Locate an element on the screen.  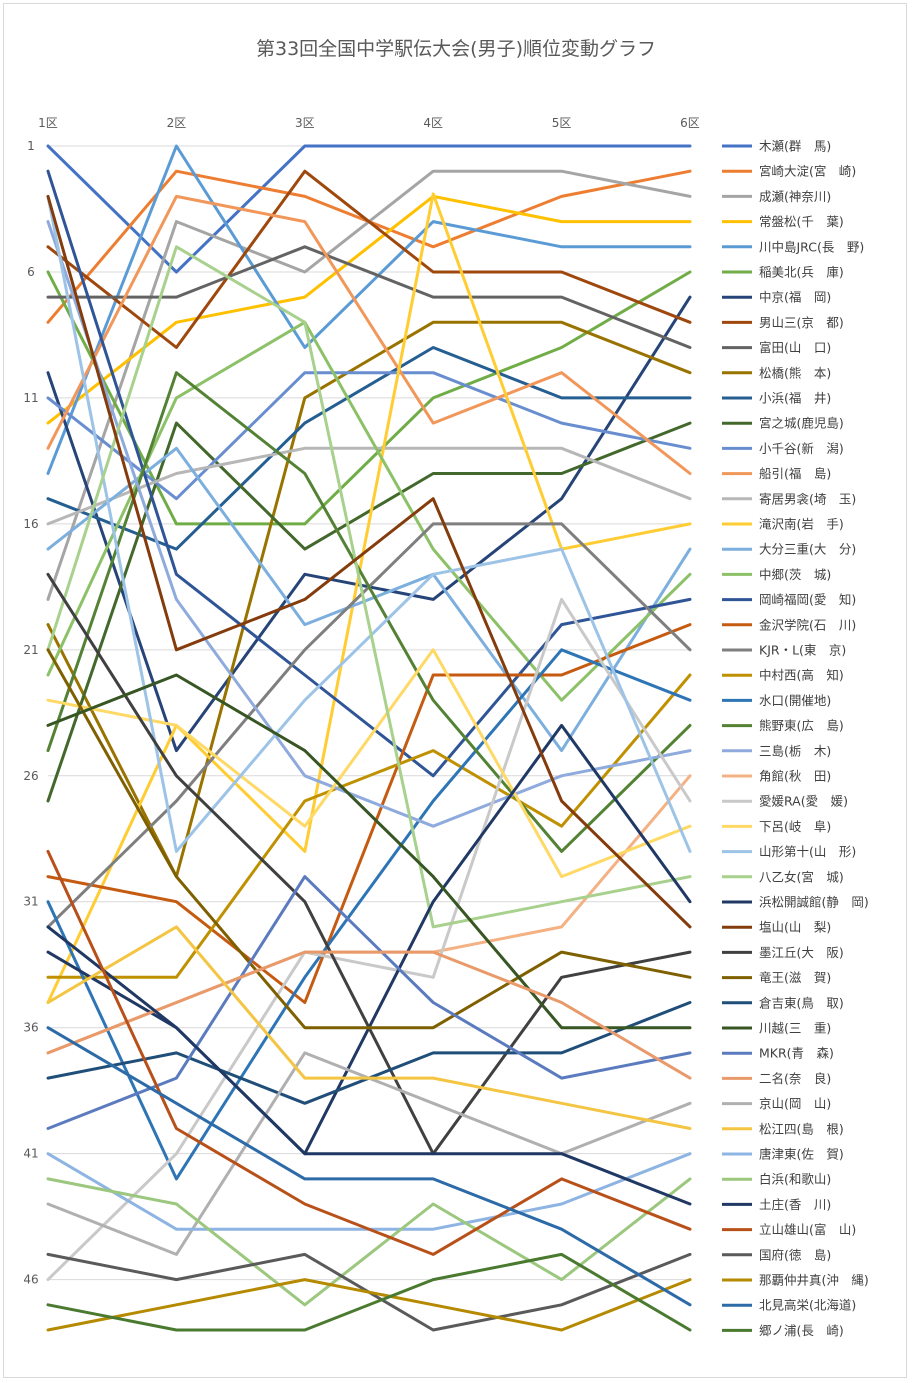
legend-item: 北見高栄(北海道) is located at coordinates (789, 1305).